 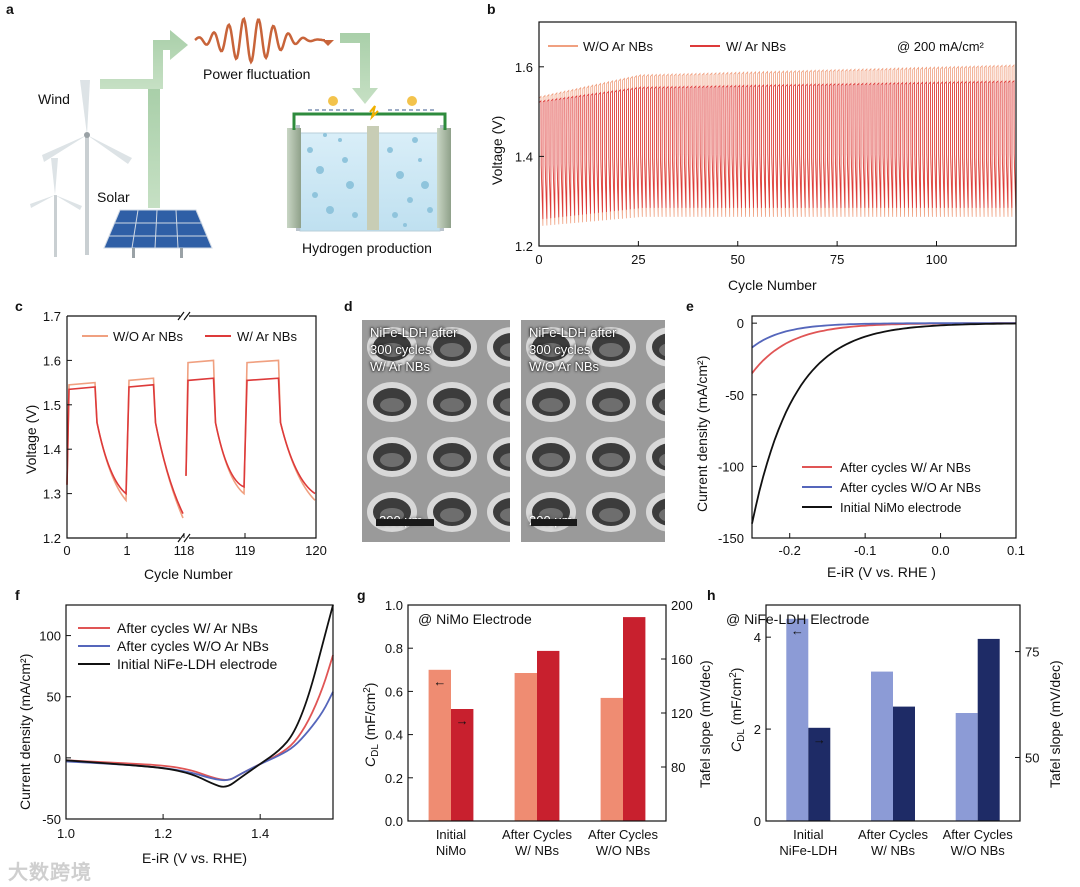 What do you see at coordinates (197, 664) in the screenshot?
I see `panel-f-legend-2: Initial NiFe-LDH electrode` at bounding box center [197, 664].